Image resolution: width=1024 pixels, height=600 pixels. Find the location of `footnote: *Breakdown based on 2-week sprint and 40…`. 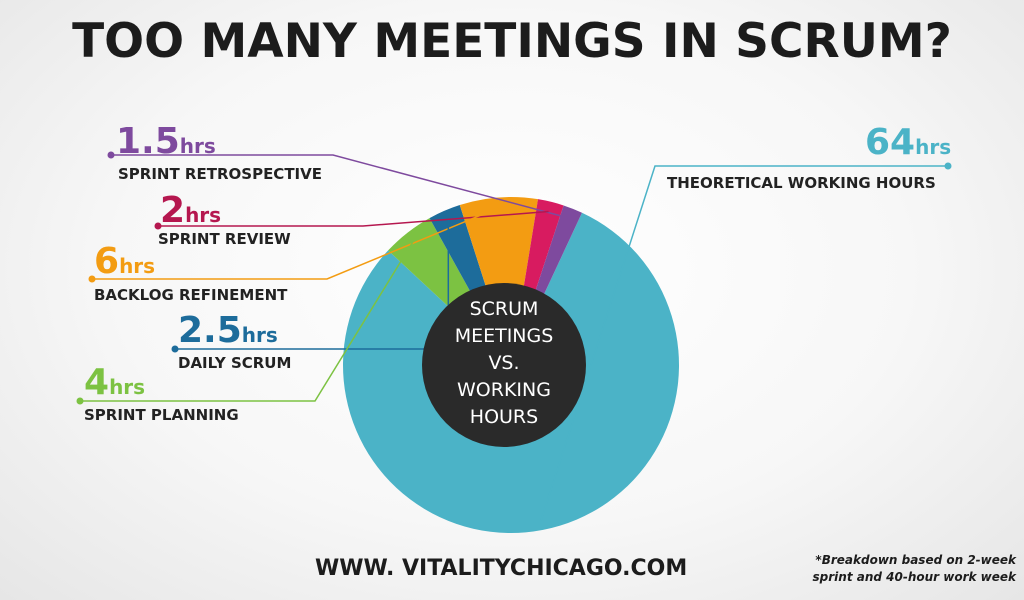

footnote: *Breakdown based on 2-week sprint and 40… is located at coordinates (903, 569).